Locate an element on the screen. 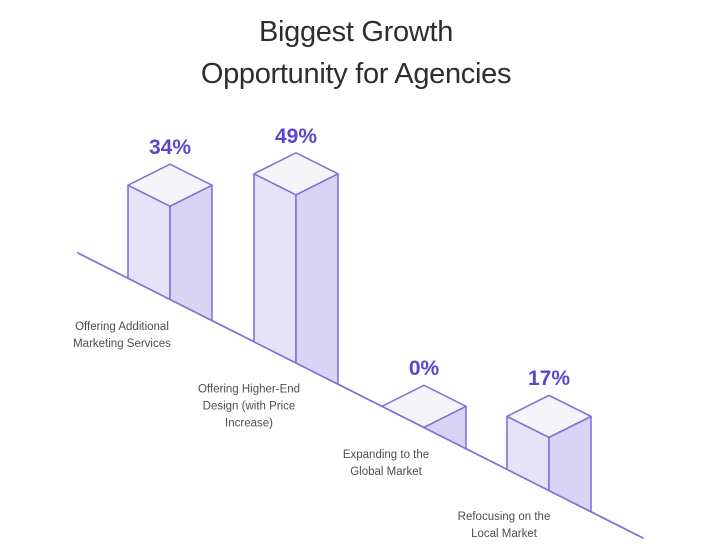 This screenshot has height=554, width=712. bar-1-right-face is located at coordinates (191, 253).